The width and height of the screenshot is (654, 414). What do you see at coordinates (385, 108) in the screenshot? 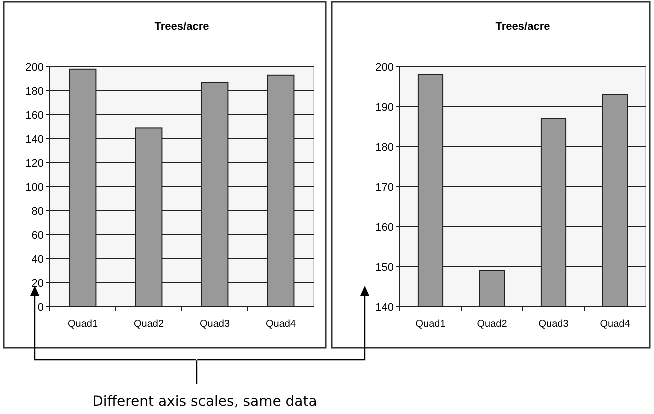
I see `y-tick-label: 190` at bounding box center [385, 108].